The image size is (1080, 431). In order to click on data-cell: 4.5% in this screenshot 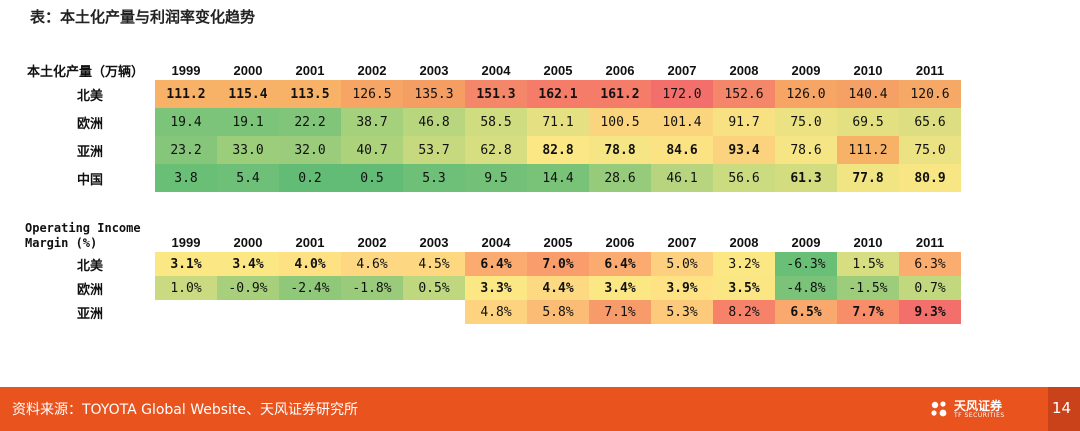, I will do `click(434, 264)`.